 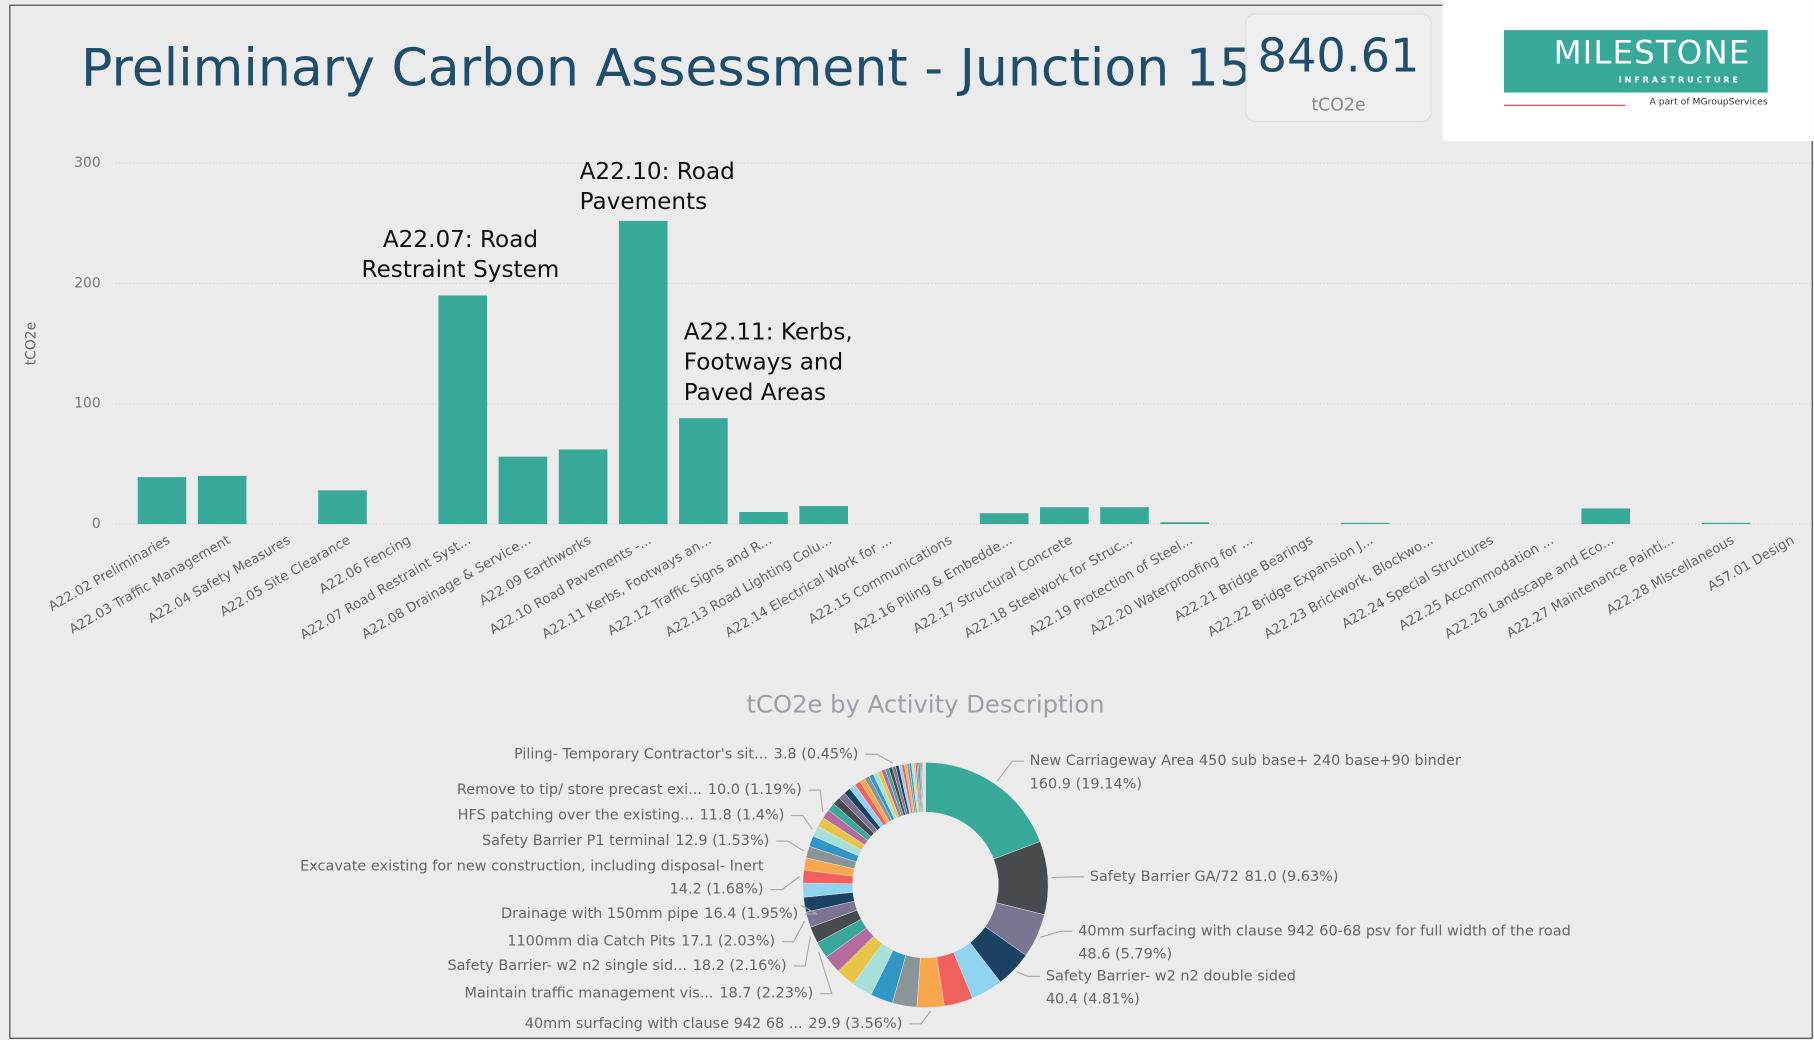 What do you see at coordinates (1680, 79) in the screenshot?
I see `logo-sub: INFRASTRUCTURE` at bounding box center [1680, 79].